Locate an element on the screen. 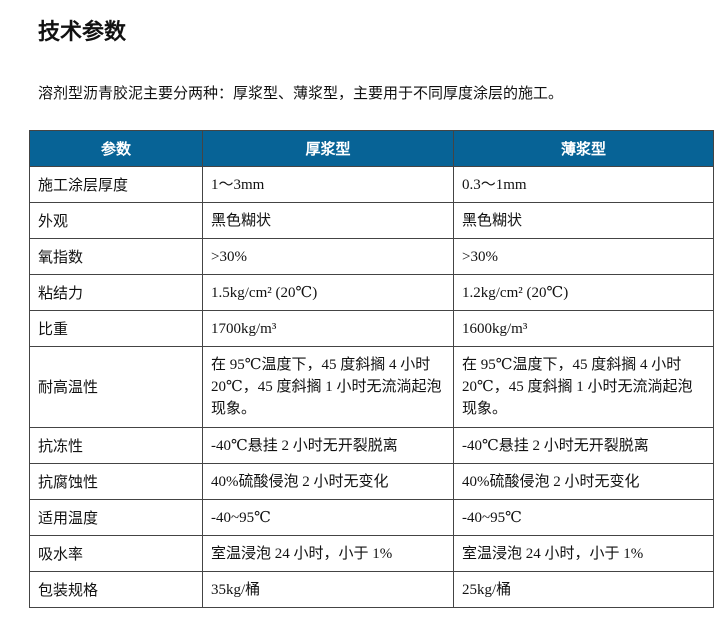 The image size is (725, 635). table-header-row: 参数 厚浆型 薄浆型 is located at coordinates (371, 148).